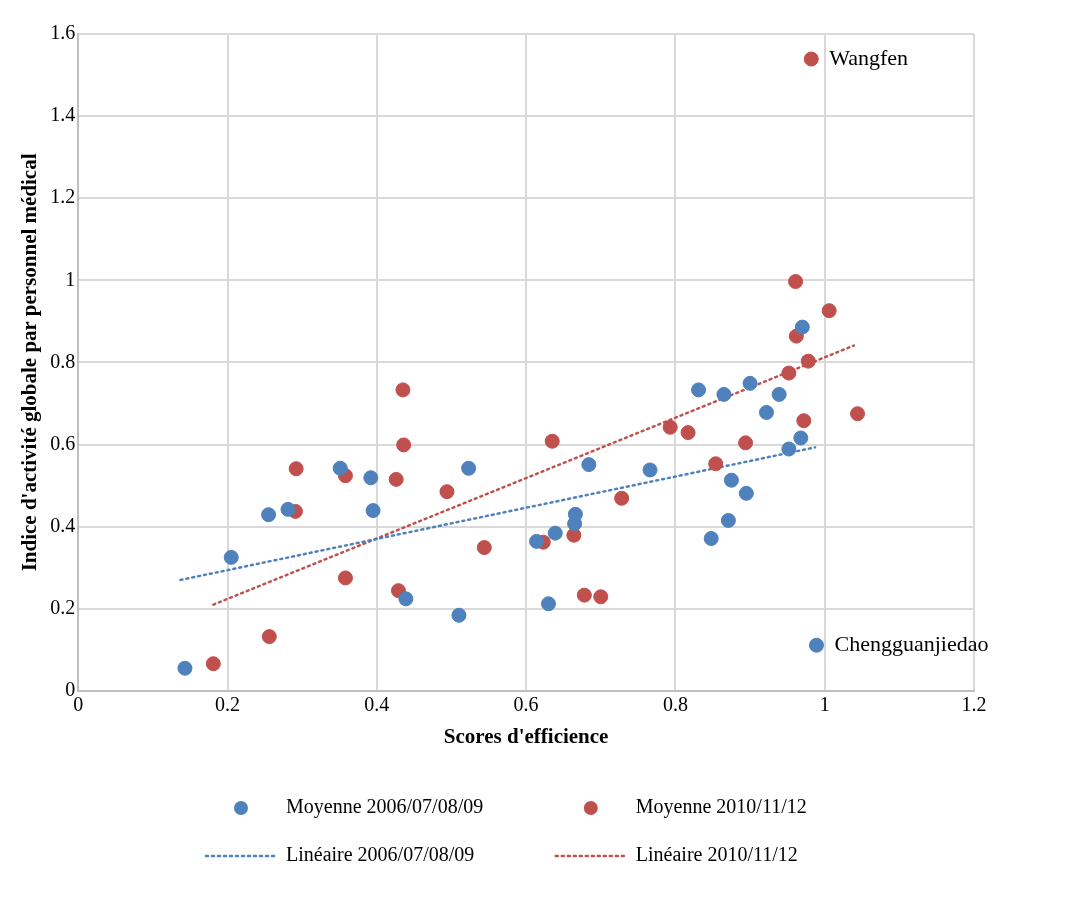  Describe the element at coordinates (526, 735) in the screenshot. I see `x-axis-title: Scores d'efficience` at that location.